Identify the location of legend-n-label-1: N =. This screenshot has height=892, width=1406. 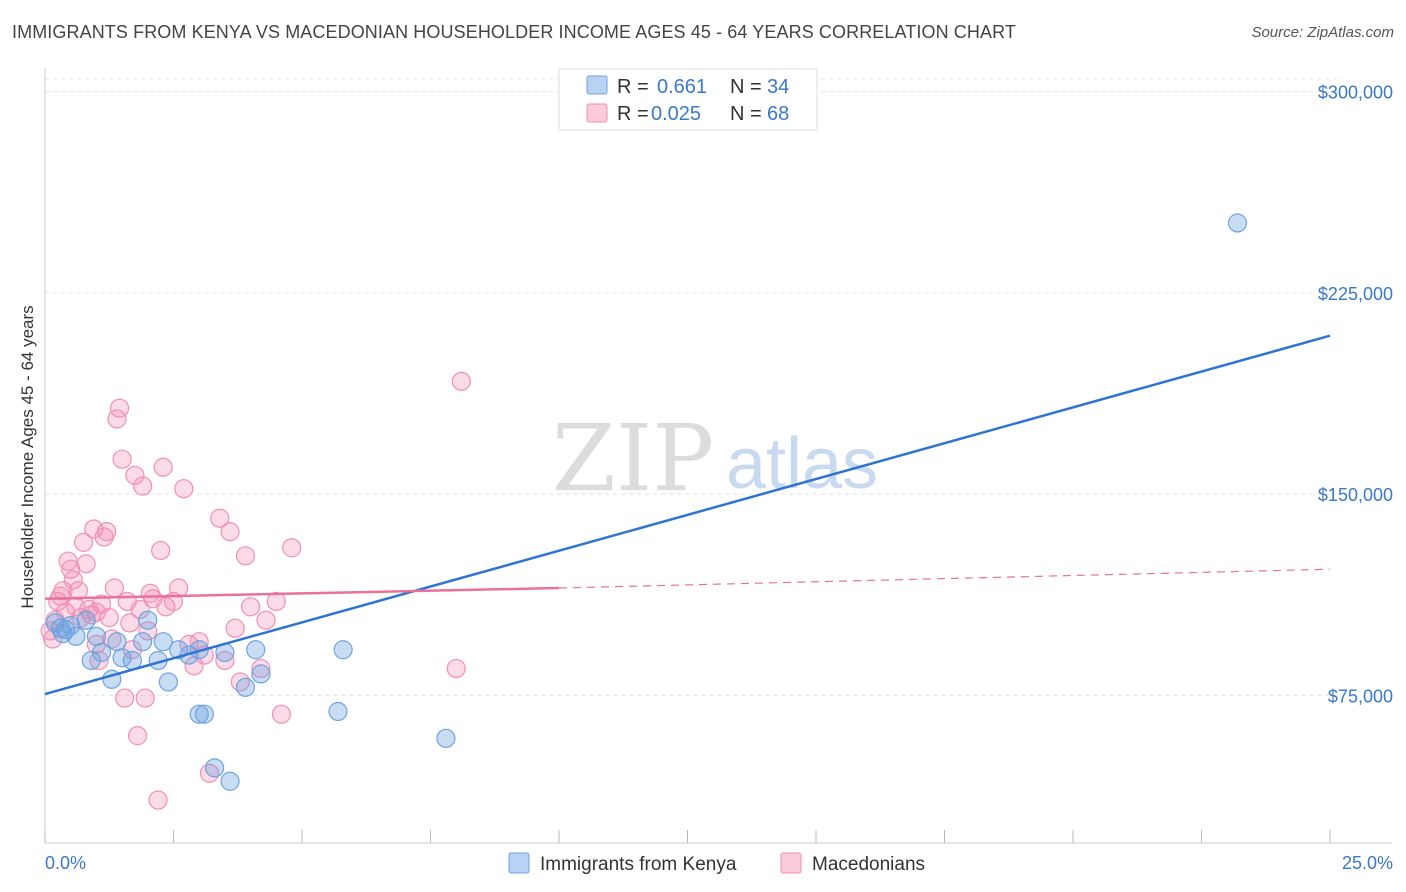
(746, 87).